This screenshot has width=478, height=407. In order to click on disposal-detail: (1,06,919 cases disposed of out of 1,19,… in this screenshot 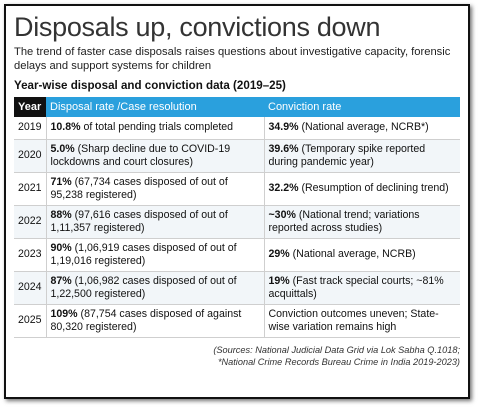, I will do `click(143, 254)`.